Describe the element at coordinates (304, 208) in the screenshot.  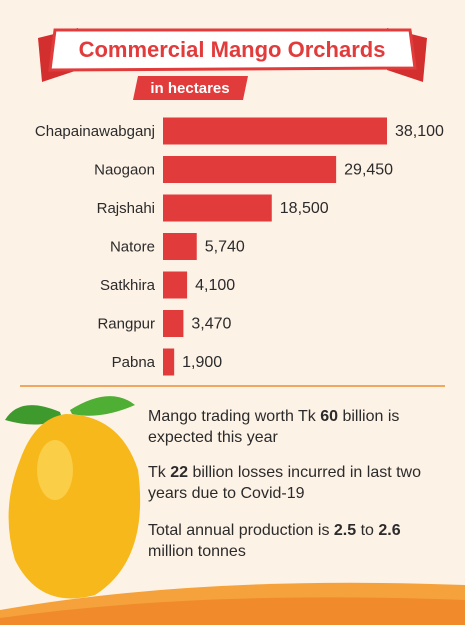
I see `value-label: 18,500` at that location.